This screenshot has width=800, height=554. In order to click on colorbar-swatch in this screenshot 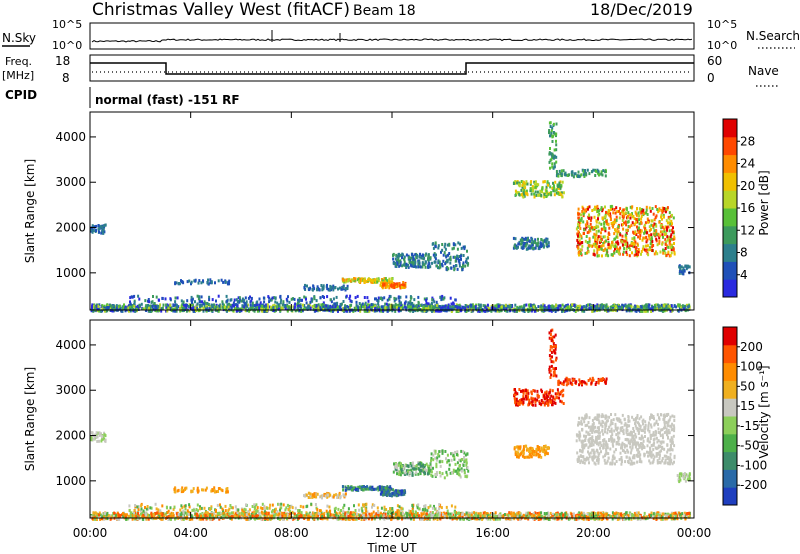, I will do `click(730, 163)`.